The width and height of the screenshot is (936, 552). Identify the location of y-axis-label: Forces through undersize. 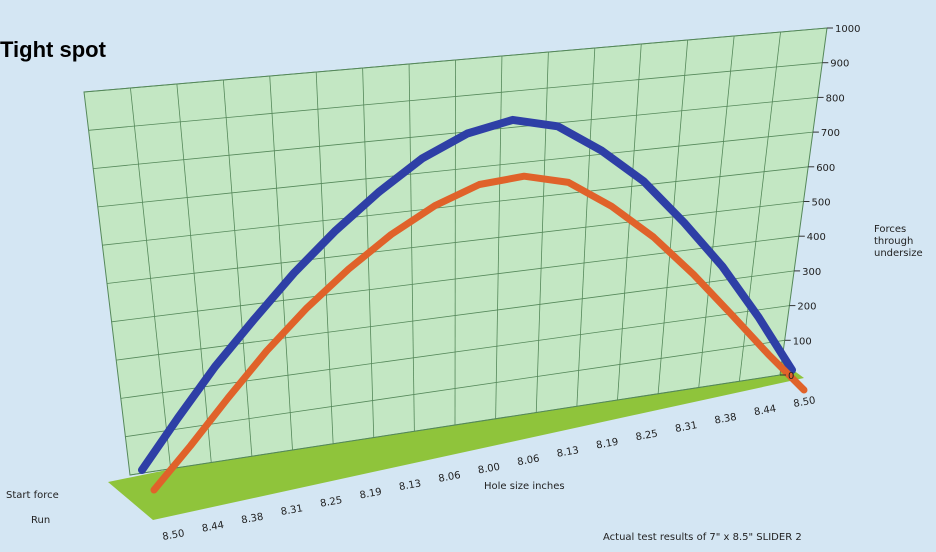
(905, 242).